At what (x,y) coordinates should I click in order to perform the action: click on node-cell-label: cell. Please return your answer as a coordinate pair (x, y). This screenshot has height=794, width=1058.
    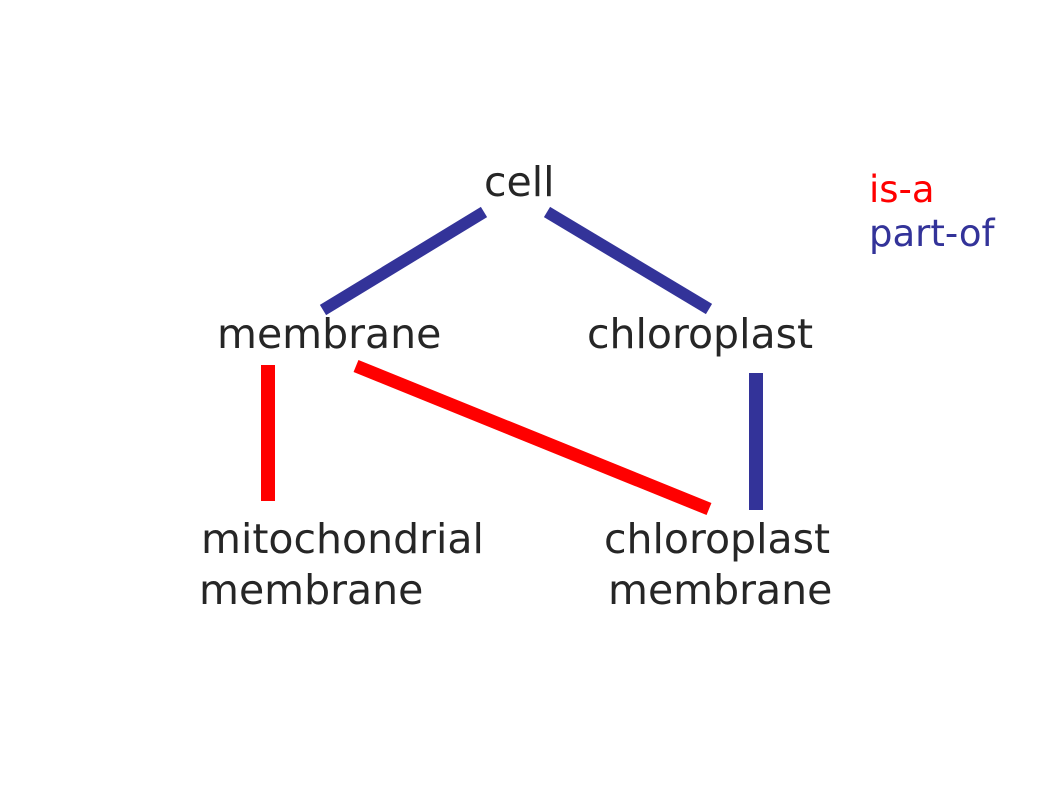
    Looking at the image, I should click on (519, 182).